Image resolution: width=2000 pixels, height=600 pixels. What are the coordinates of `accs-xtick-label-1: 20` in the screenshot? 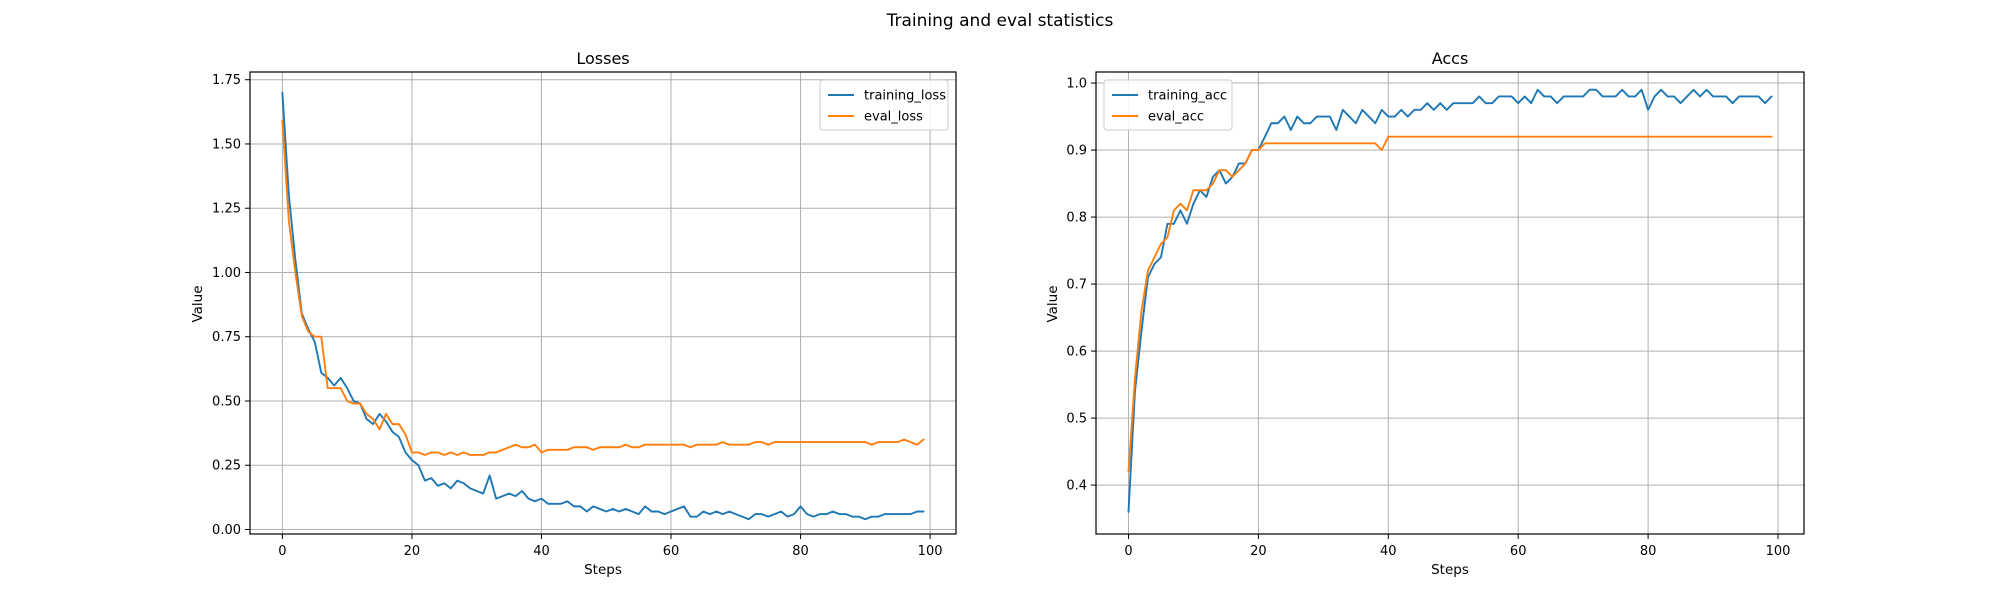 It's located at (1258, 551).